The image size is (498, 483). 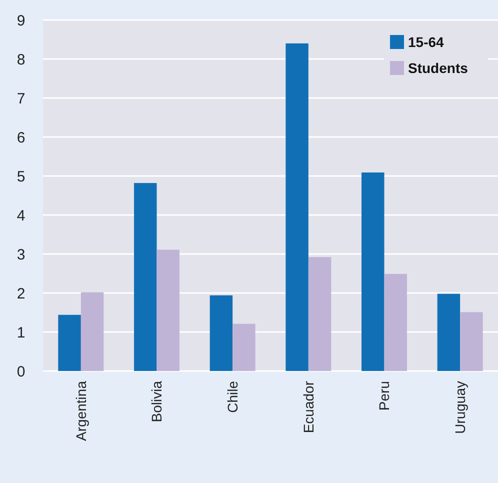 What do you see at coordinates (21, 293) in the screenshot?
I see `y-tick-label: 2` at bounding box center [21, 293].